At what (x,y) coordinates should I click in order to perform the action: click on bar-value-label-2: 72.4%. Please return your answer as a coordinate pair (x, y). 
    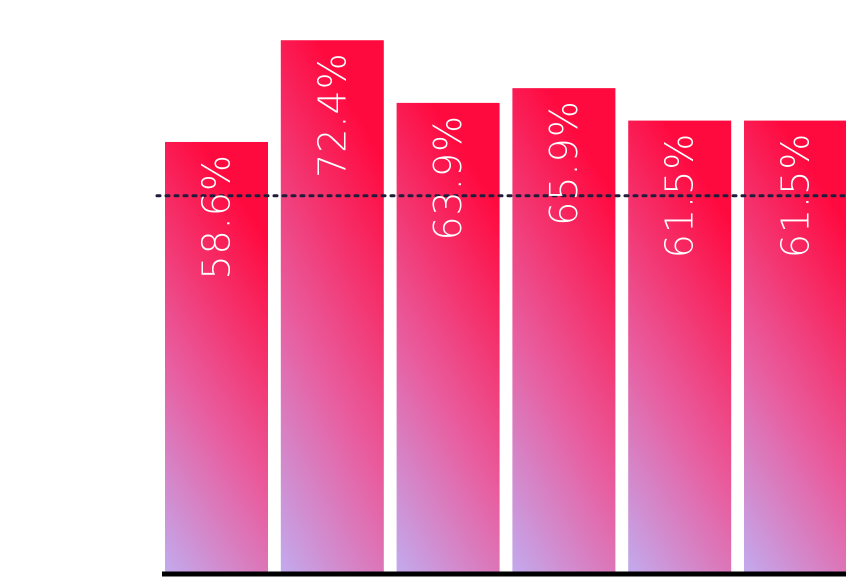
    Looking at the image, I should click on (332, 115).